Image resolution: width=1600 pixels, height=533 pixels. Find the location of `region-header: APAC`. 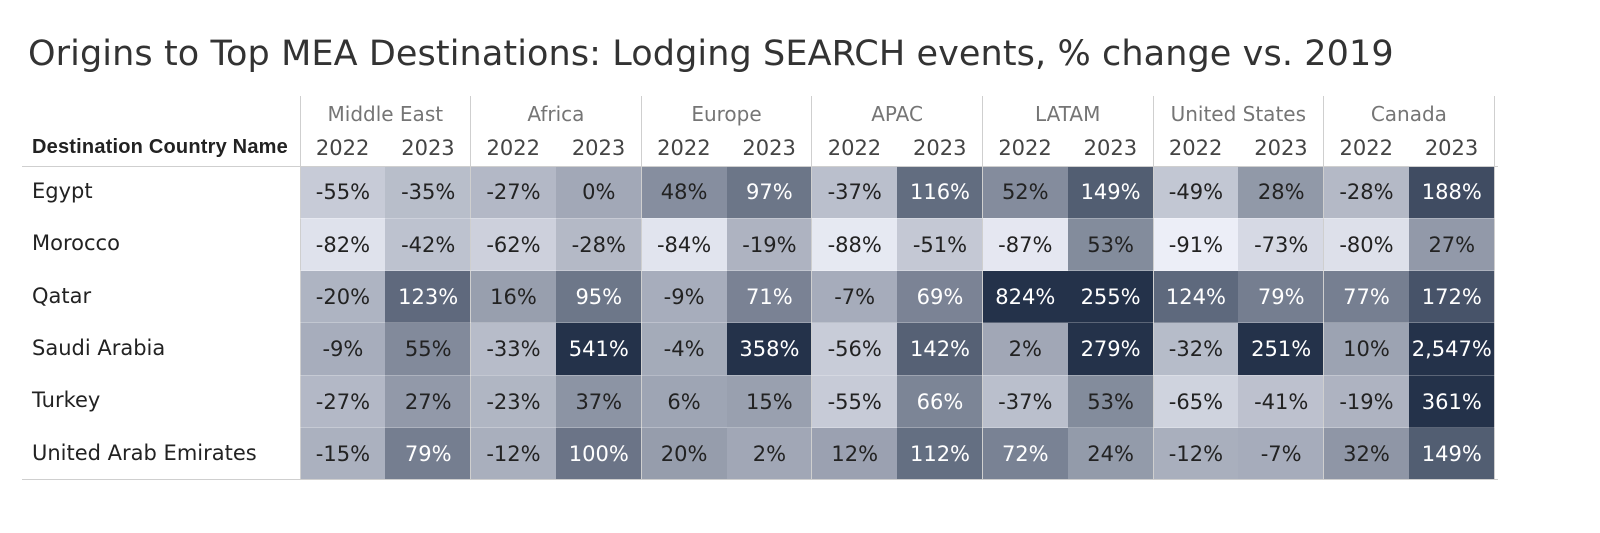

region-header: APAC is located at coordinates (897, 114).